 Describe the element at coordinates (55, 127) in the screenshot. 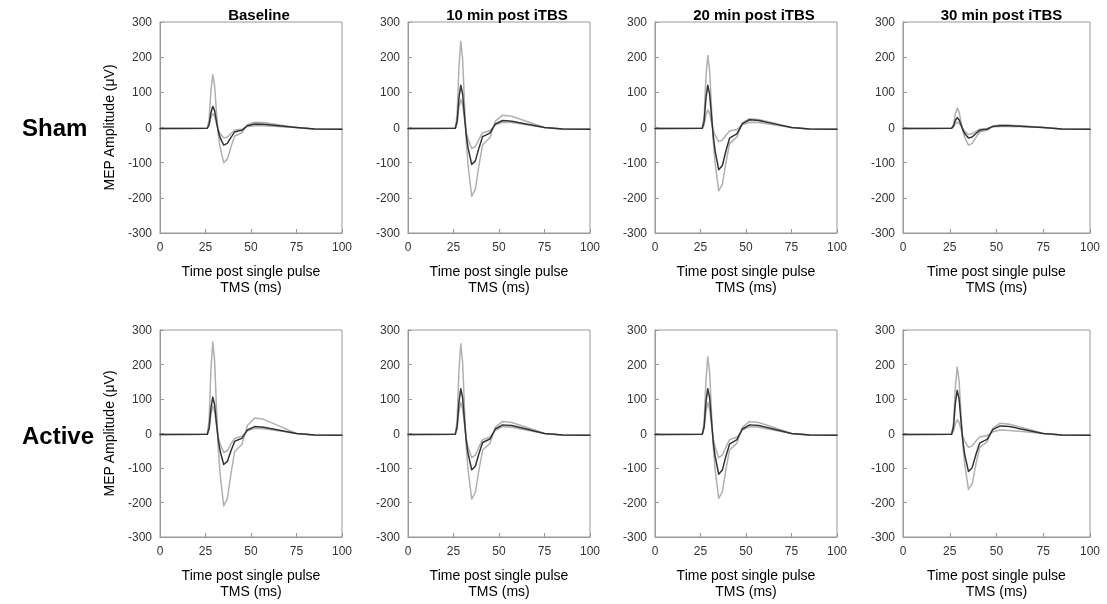

I see `text: Sham` at that location.